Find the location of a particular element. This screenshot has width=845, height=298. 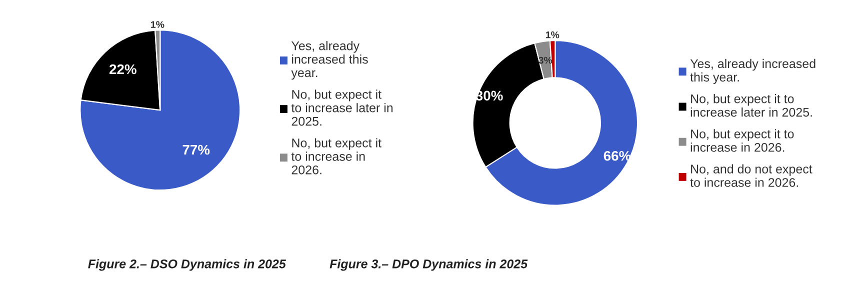

caption: Figure 3.– DPO Dynamics in 2025 is located at coordinates (429, 265).